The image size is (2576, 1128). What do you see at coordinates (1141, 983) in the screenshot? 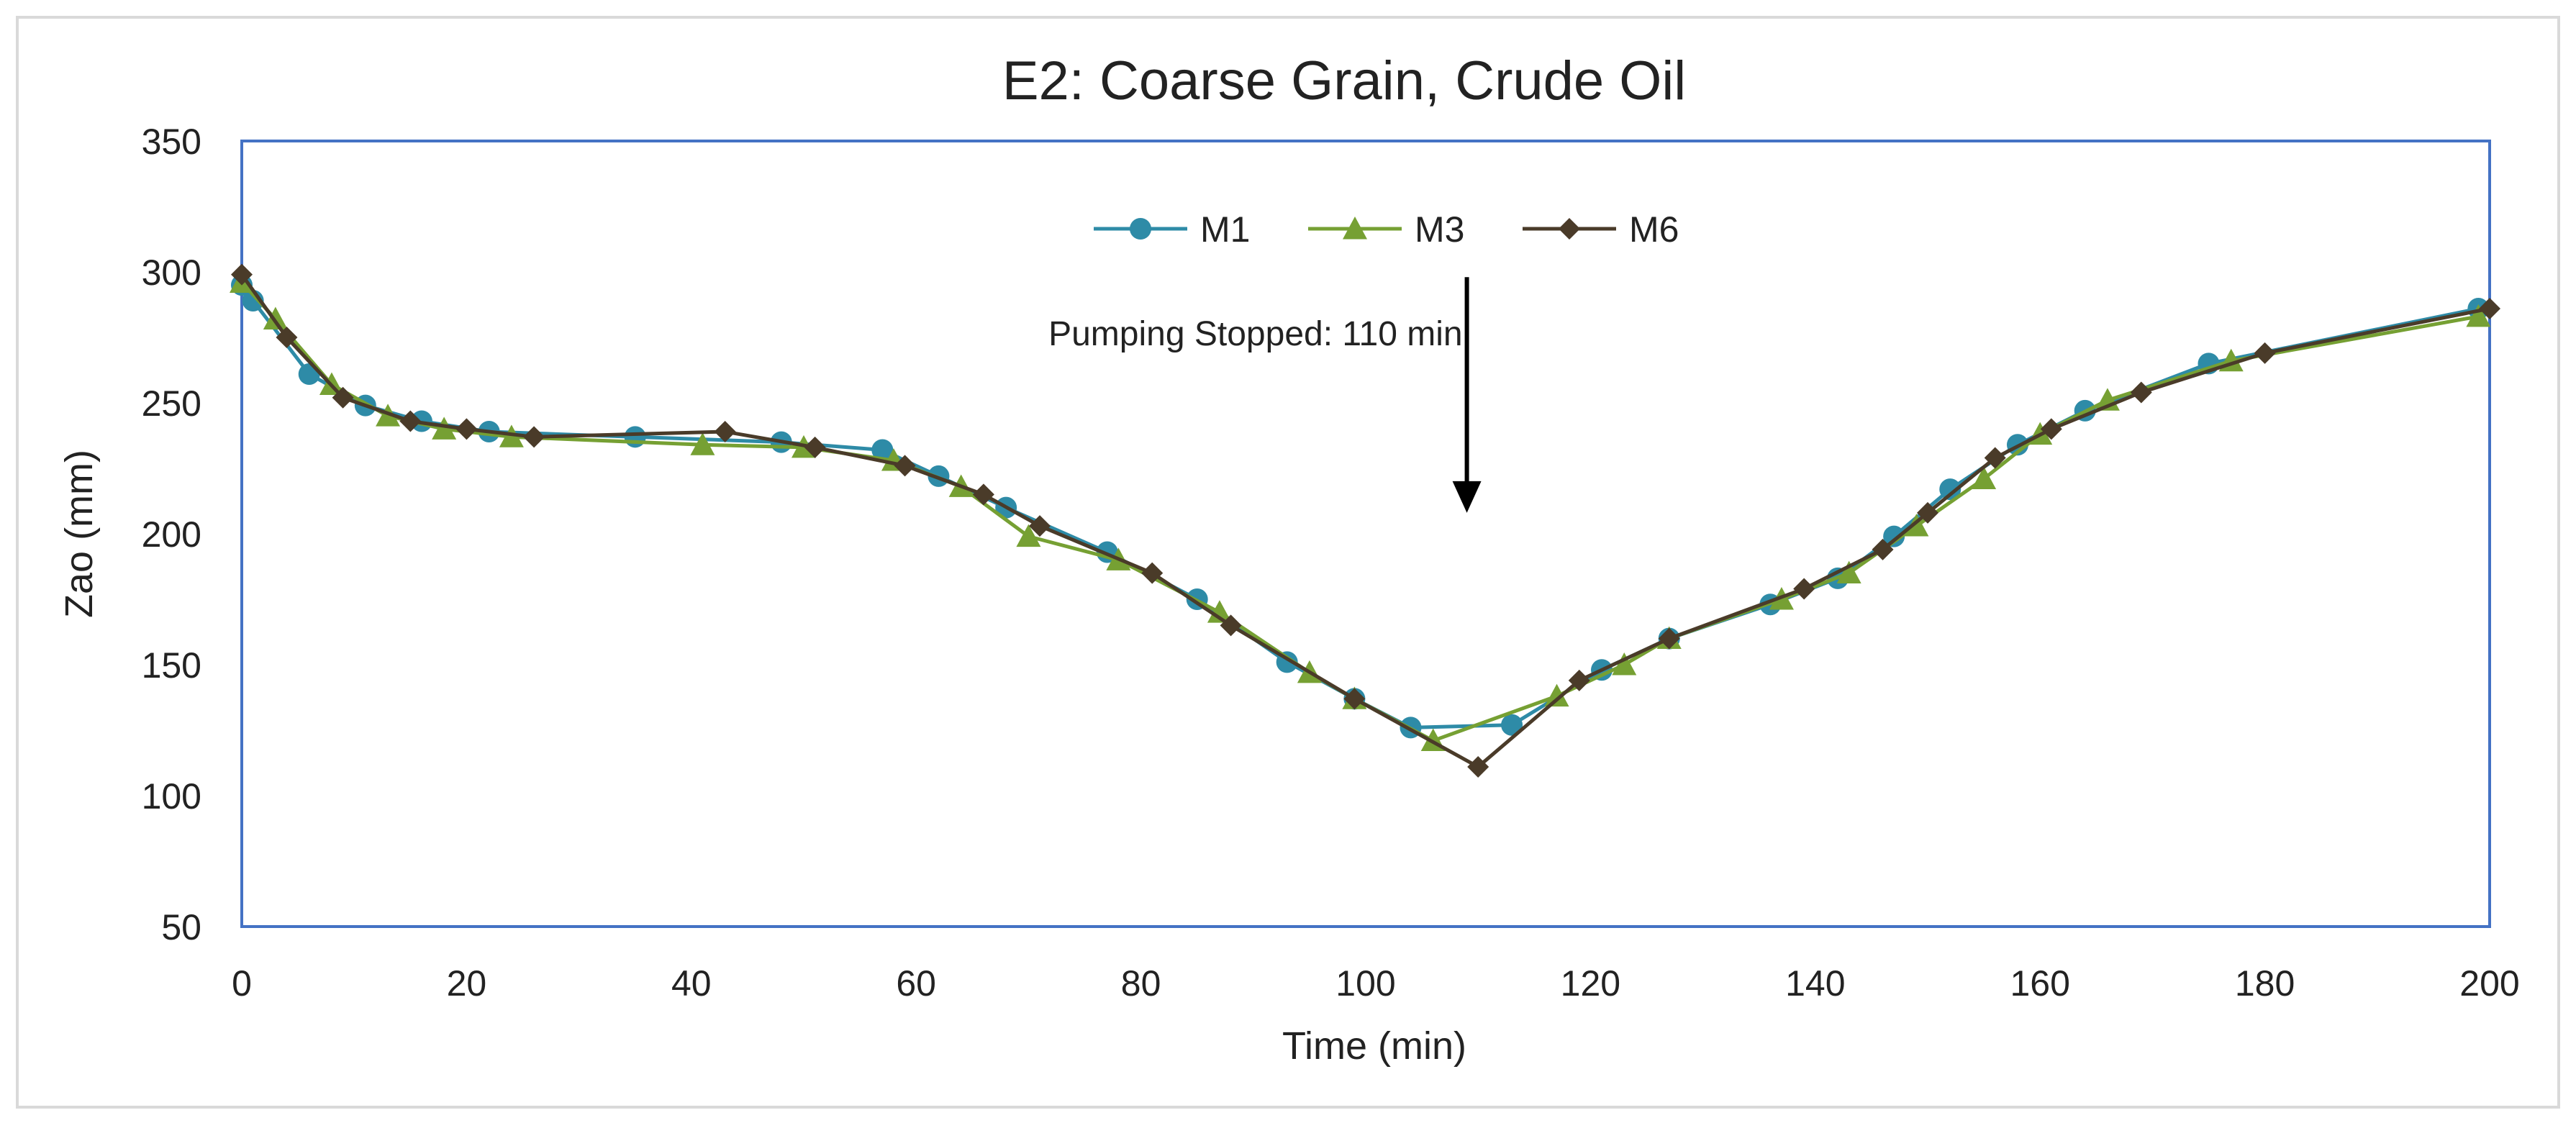
I see `x-tick-label: 80` at bounding box center [1141, 983].